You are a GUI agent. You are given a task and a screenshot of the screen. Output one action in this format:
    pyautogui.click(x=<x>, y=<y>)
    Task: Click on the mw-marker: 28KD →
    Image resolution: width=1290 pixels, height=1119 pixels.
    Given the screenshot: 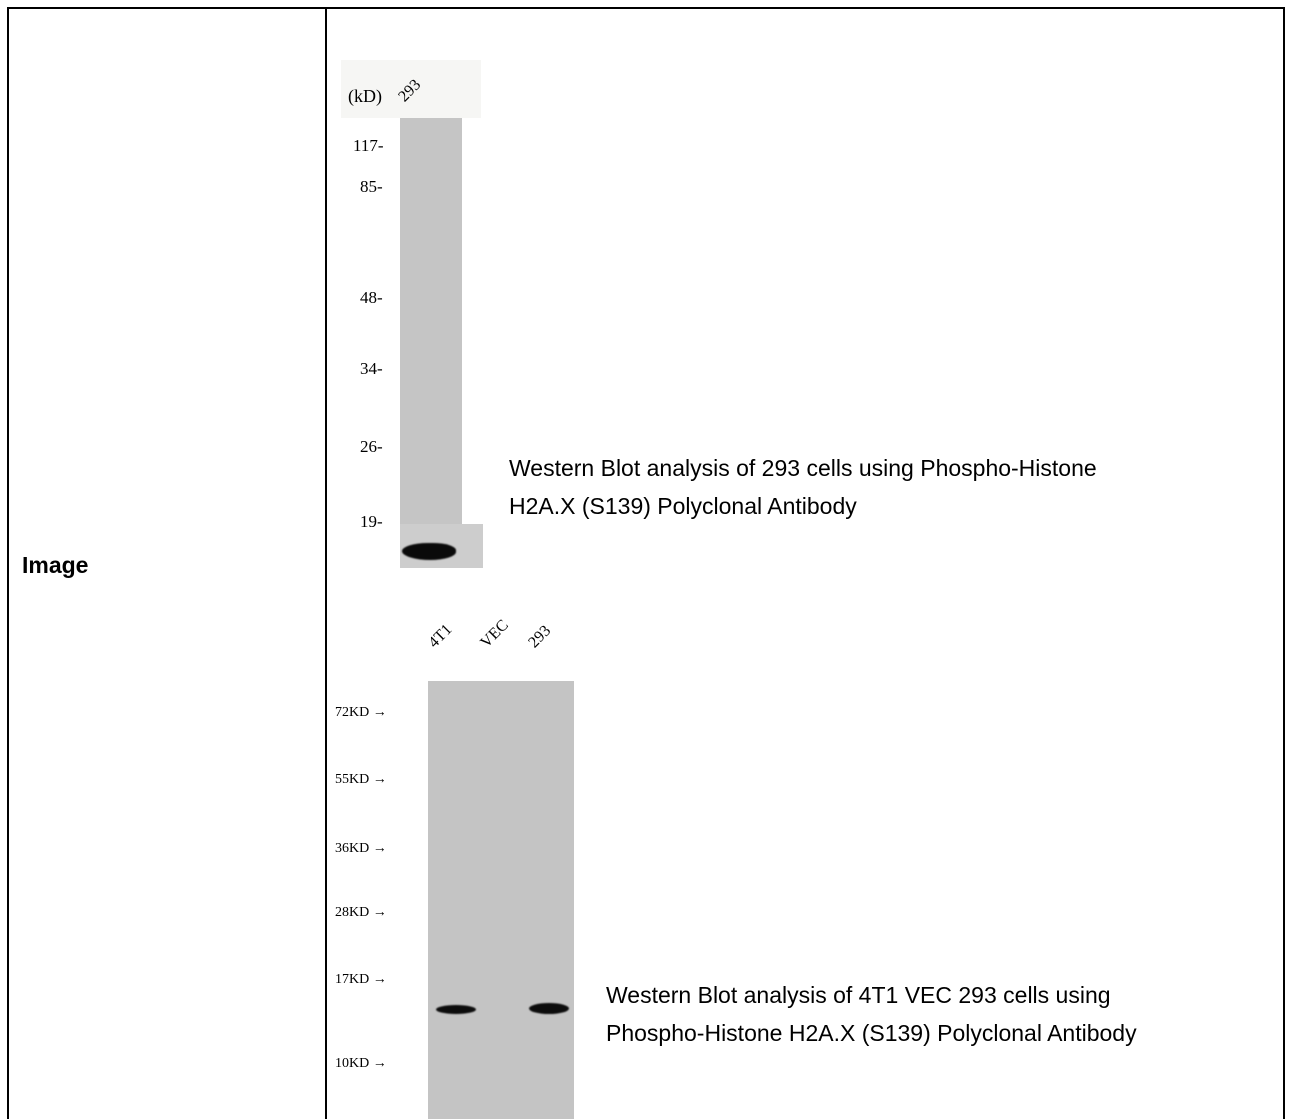 What is the action you would take?
    pyautogui.click(x=361, y=912)
    